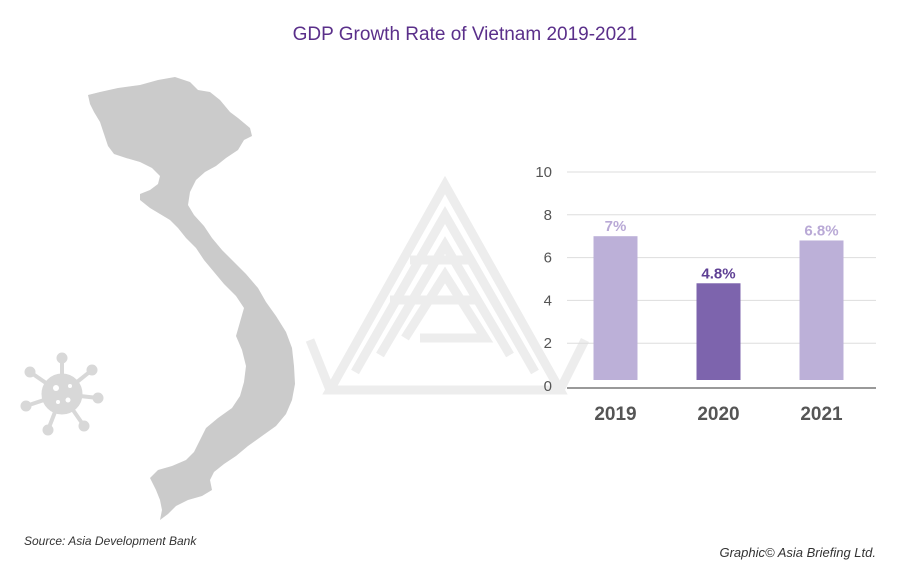  I want to click on chart-title: GDP Growth Rate of Vietnam 2019-2021, so click(465, 34).